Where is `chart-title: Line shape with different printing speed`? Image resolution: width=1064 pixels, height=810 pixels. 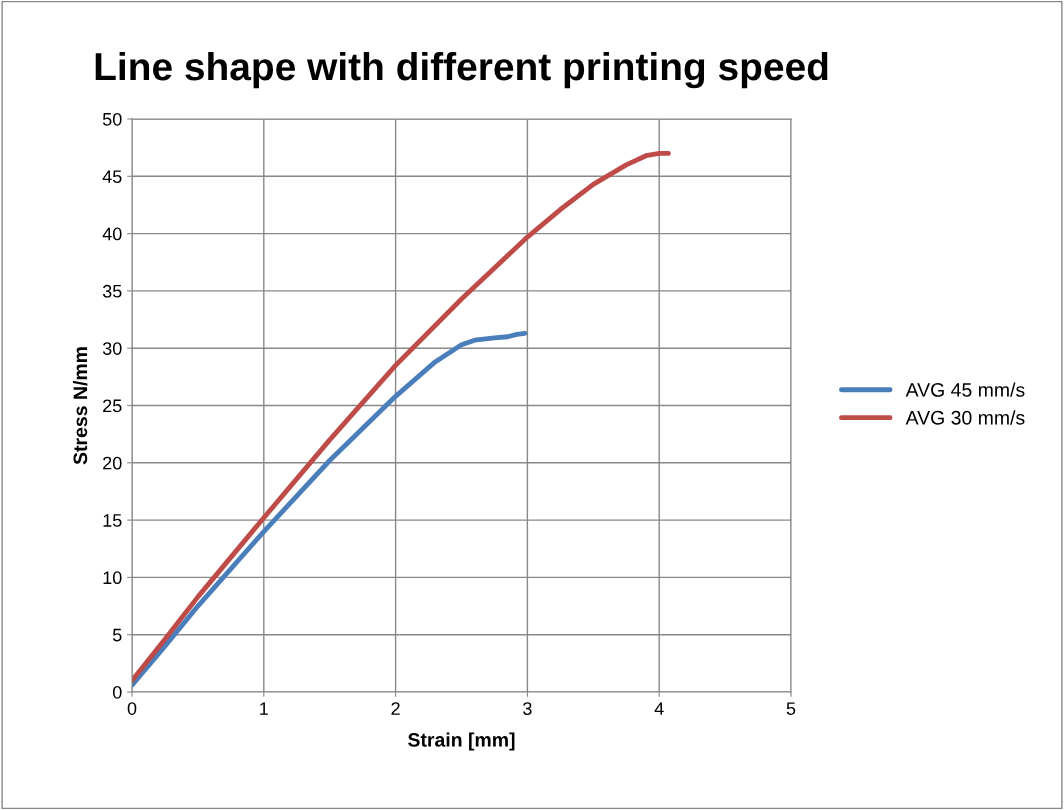
chart-title: Line shape with different printing speed is located at coordinates (461, 70).